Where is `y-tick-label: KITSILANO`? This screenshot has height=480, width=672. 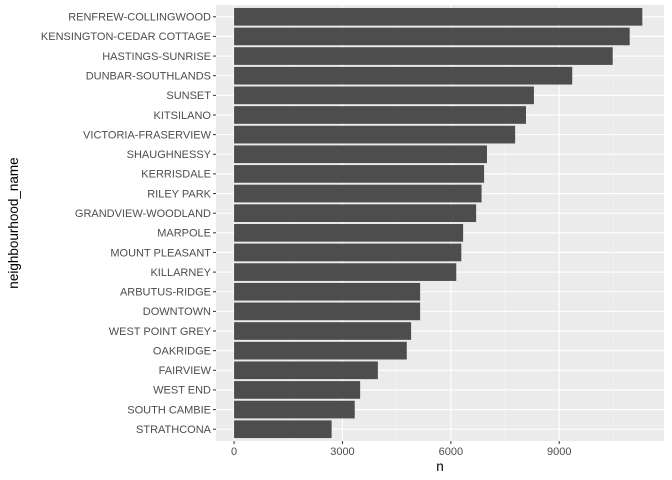
y-tick-label: KITSILANO is located at coordinates (183, 116).